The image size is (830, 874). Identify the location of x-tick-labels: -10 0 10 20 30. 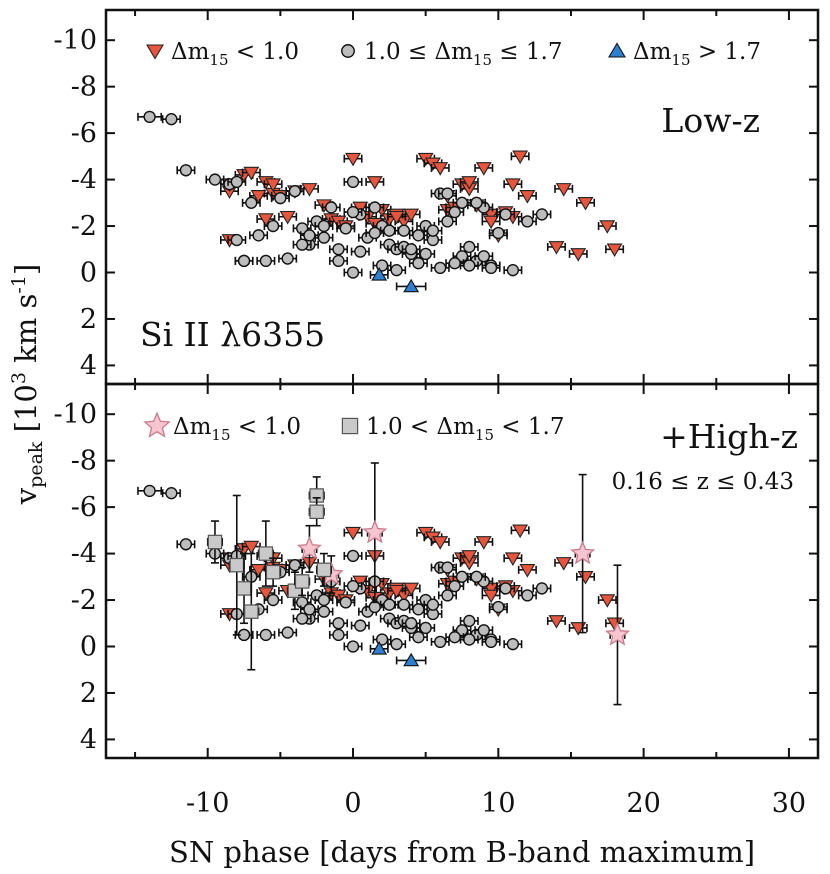
(496, 803).